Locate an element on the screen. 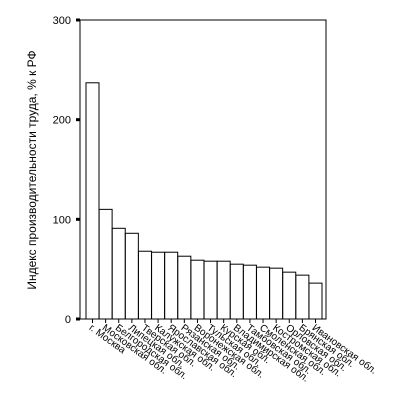 This screenshot has height=415, width=406. y-axis: 0 100 200 300 is located at coordinates (66, 170).